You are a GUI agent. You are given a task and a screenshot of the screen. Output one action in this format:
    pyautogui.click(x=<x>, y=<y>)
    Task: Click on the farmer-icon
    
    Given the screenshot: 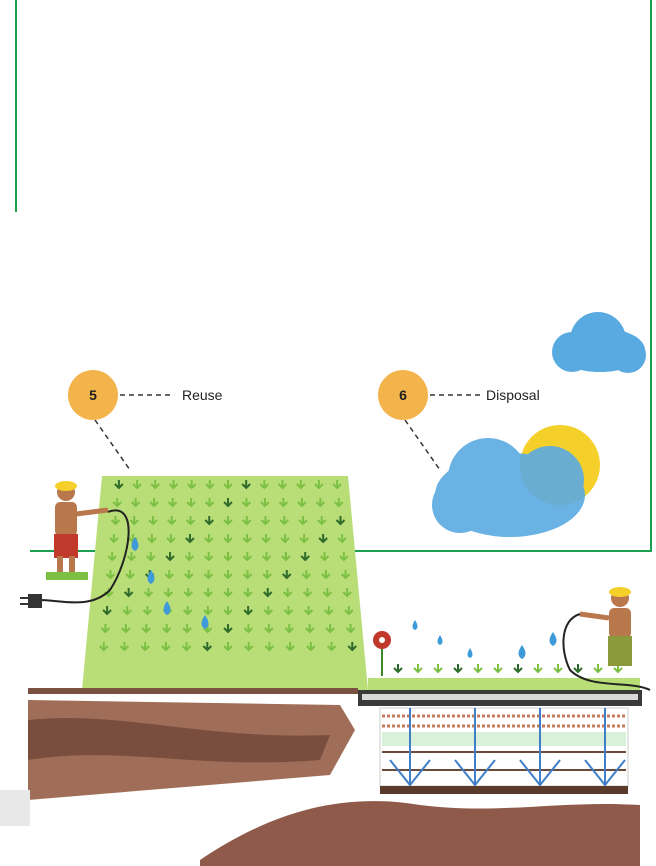 What is the action you would take?
    pyautogui.click(x=77, y=530)
    